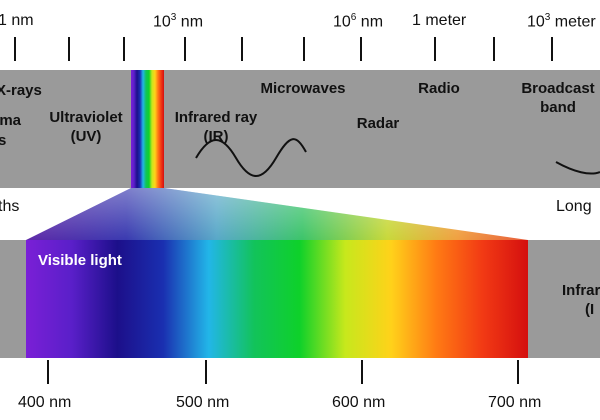 This screenshot has width=600, height=420. What do you see at coordinates (80, 260) in the screenshot?
I see `visible-light-label: Visible light` at bounding box center [80, 260].